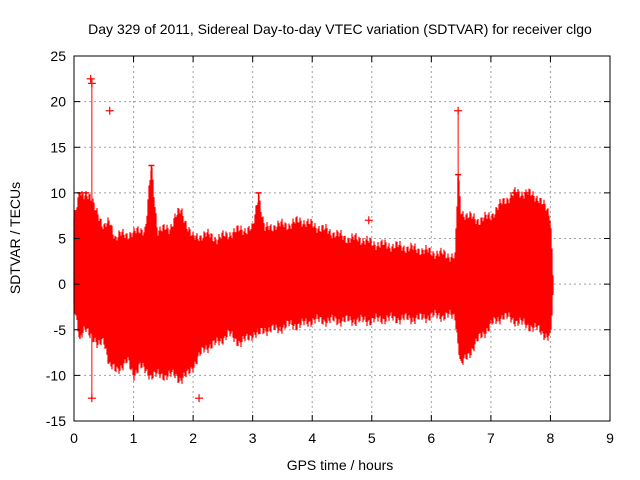 The height and width of the screenshot is (480, 640). What do you see at coordinates (431, 438) in the screenshot?
I see `x-tick-label: 6` at bounding box center [431, 438].